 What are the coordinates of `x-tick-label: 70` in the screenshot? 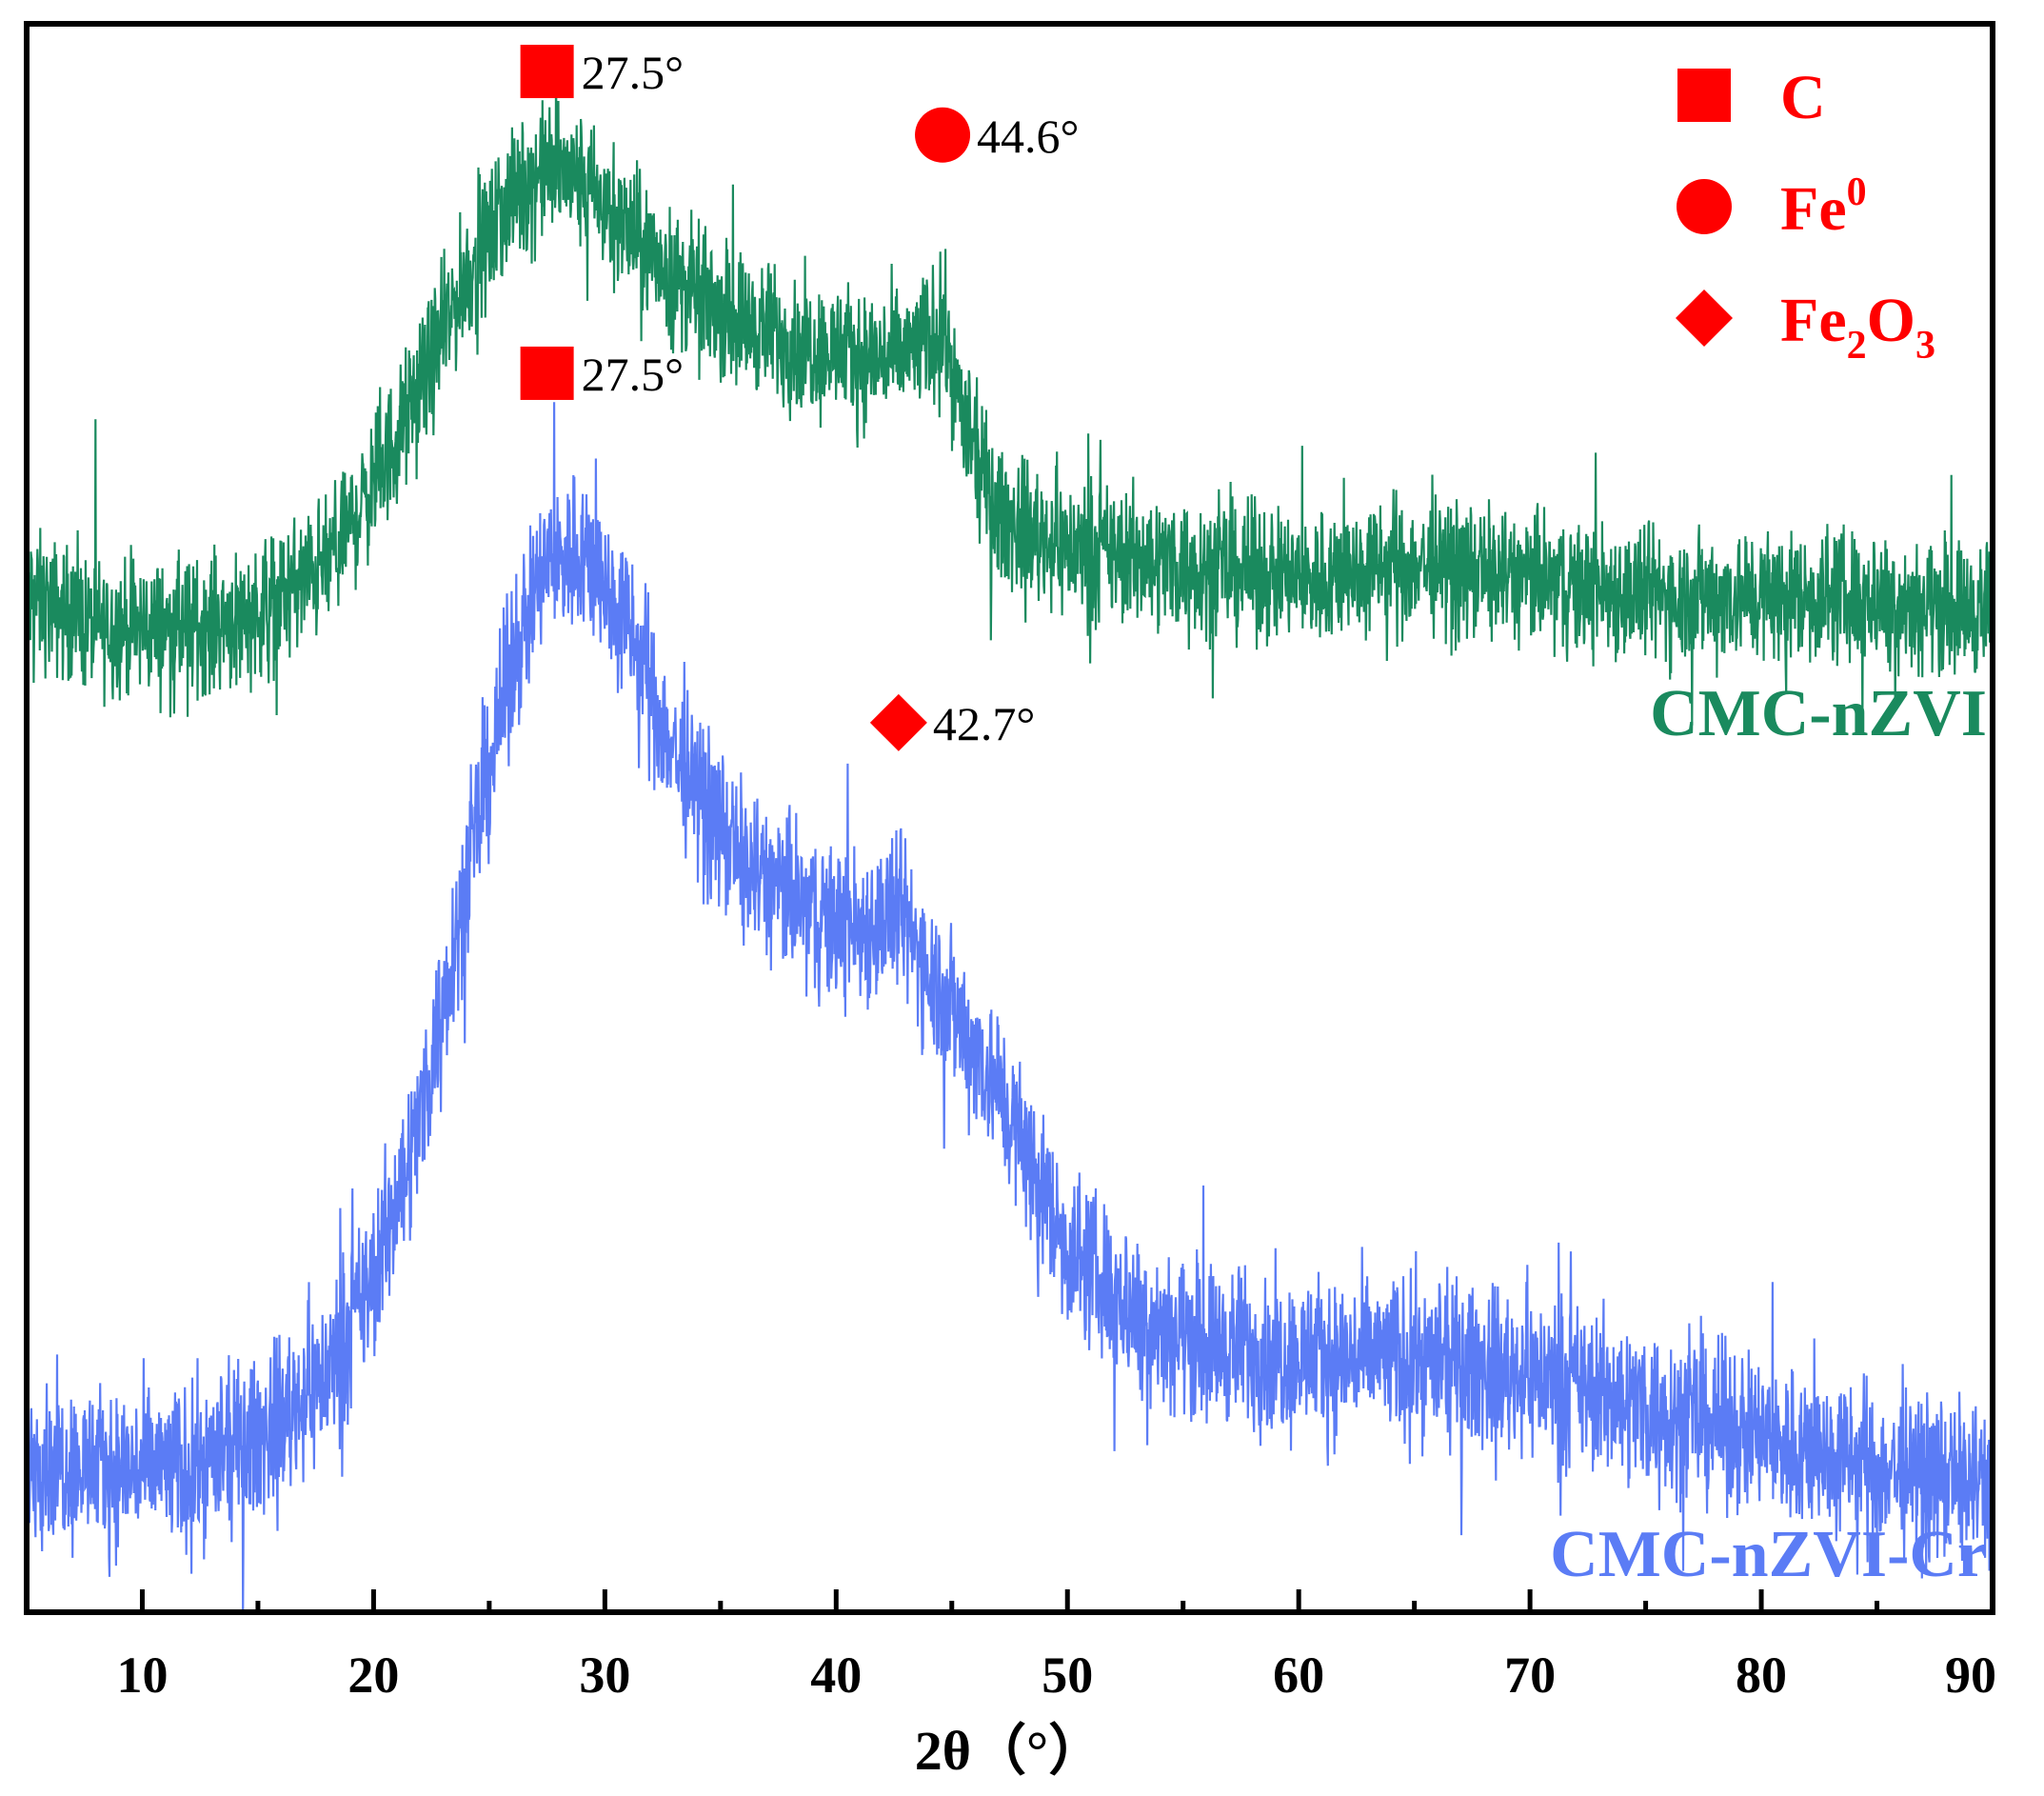 It's located at (1530, 1675).